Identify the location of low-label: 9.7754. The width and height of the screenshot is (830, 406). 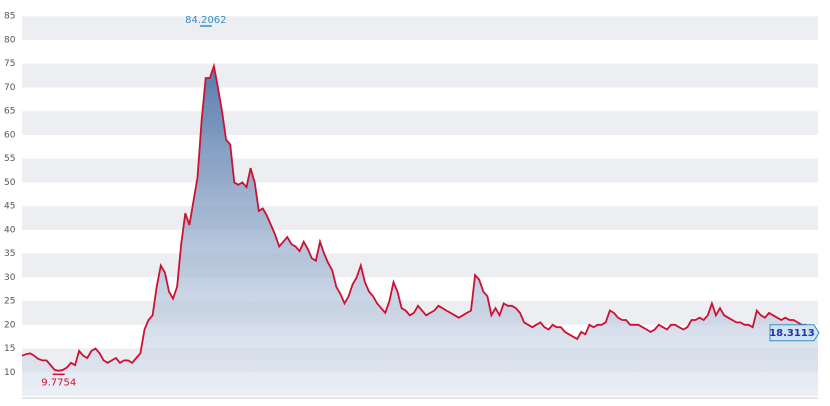
(58, 382).